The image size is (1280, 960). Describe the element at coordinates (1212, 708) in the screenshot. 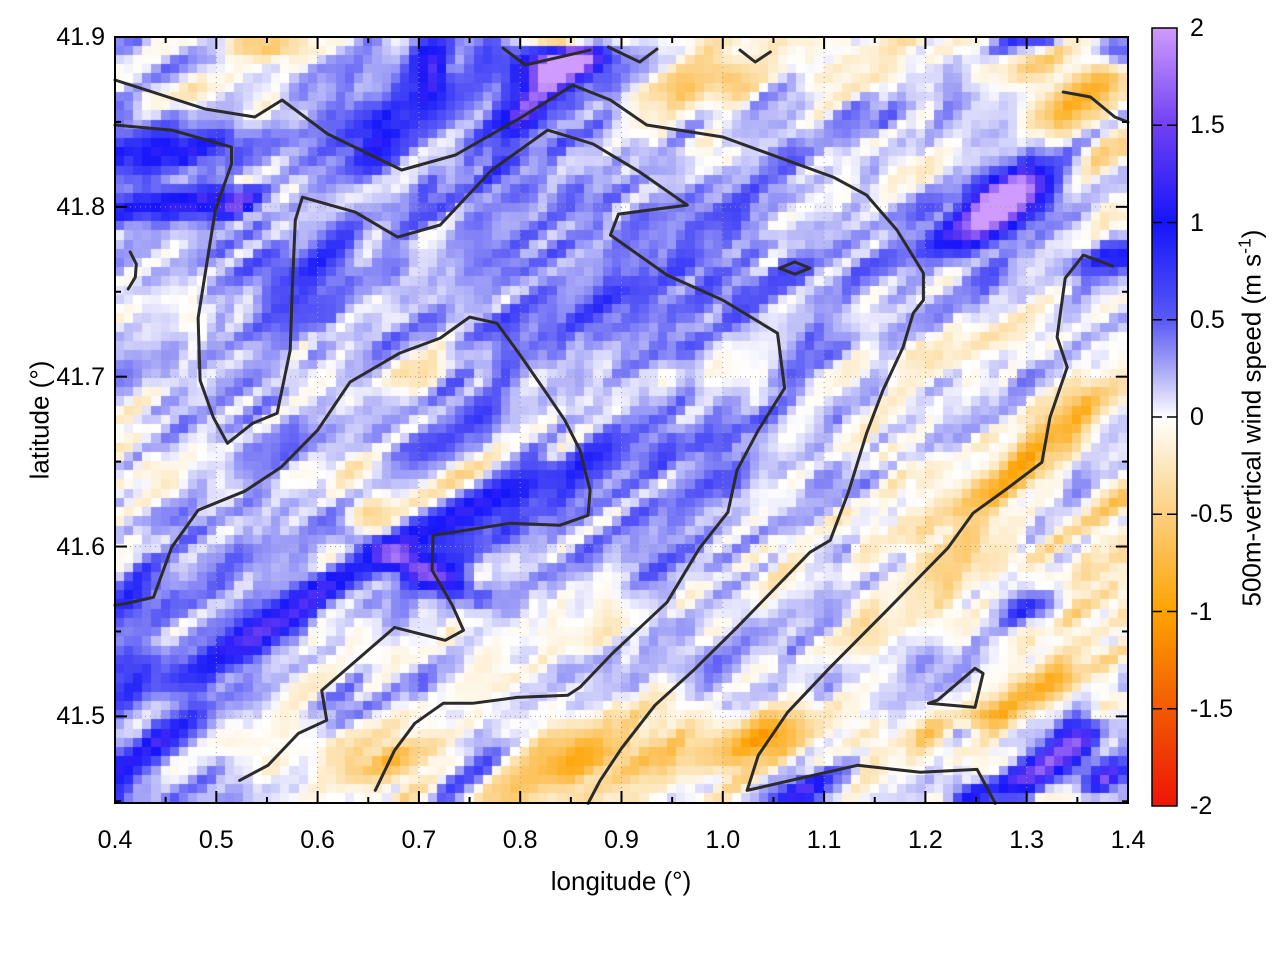

I see `colorbar-tick-label: -1.5` at that location.